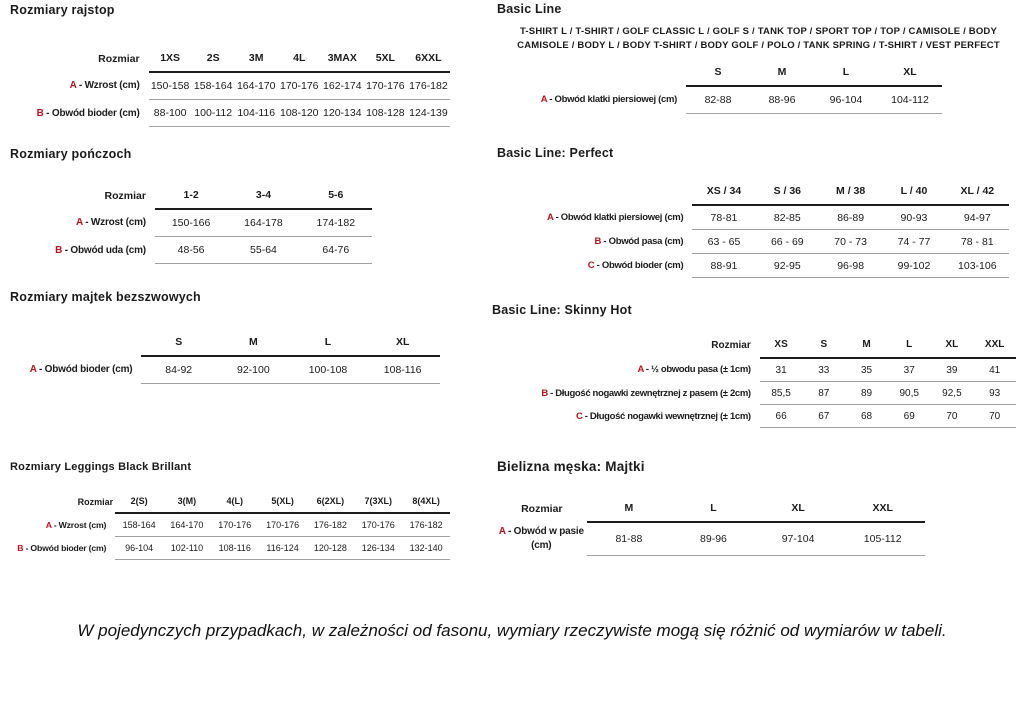 This screenshot has height=724, width=1024. I want to click on size-value: 90,5, so click(909, 393).